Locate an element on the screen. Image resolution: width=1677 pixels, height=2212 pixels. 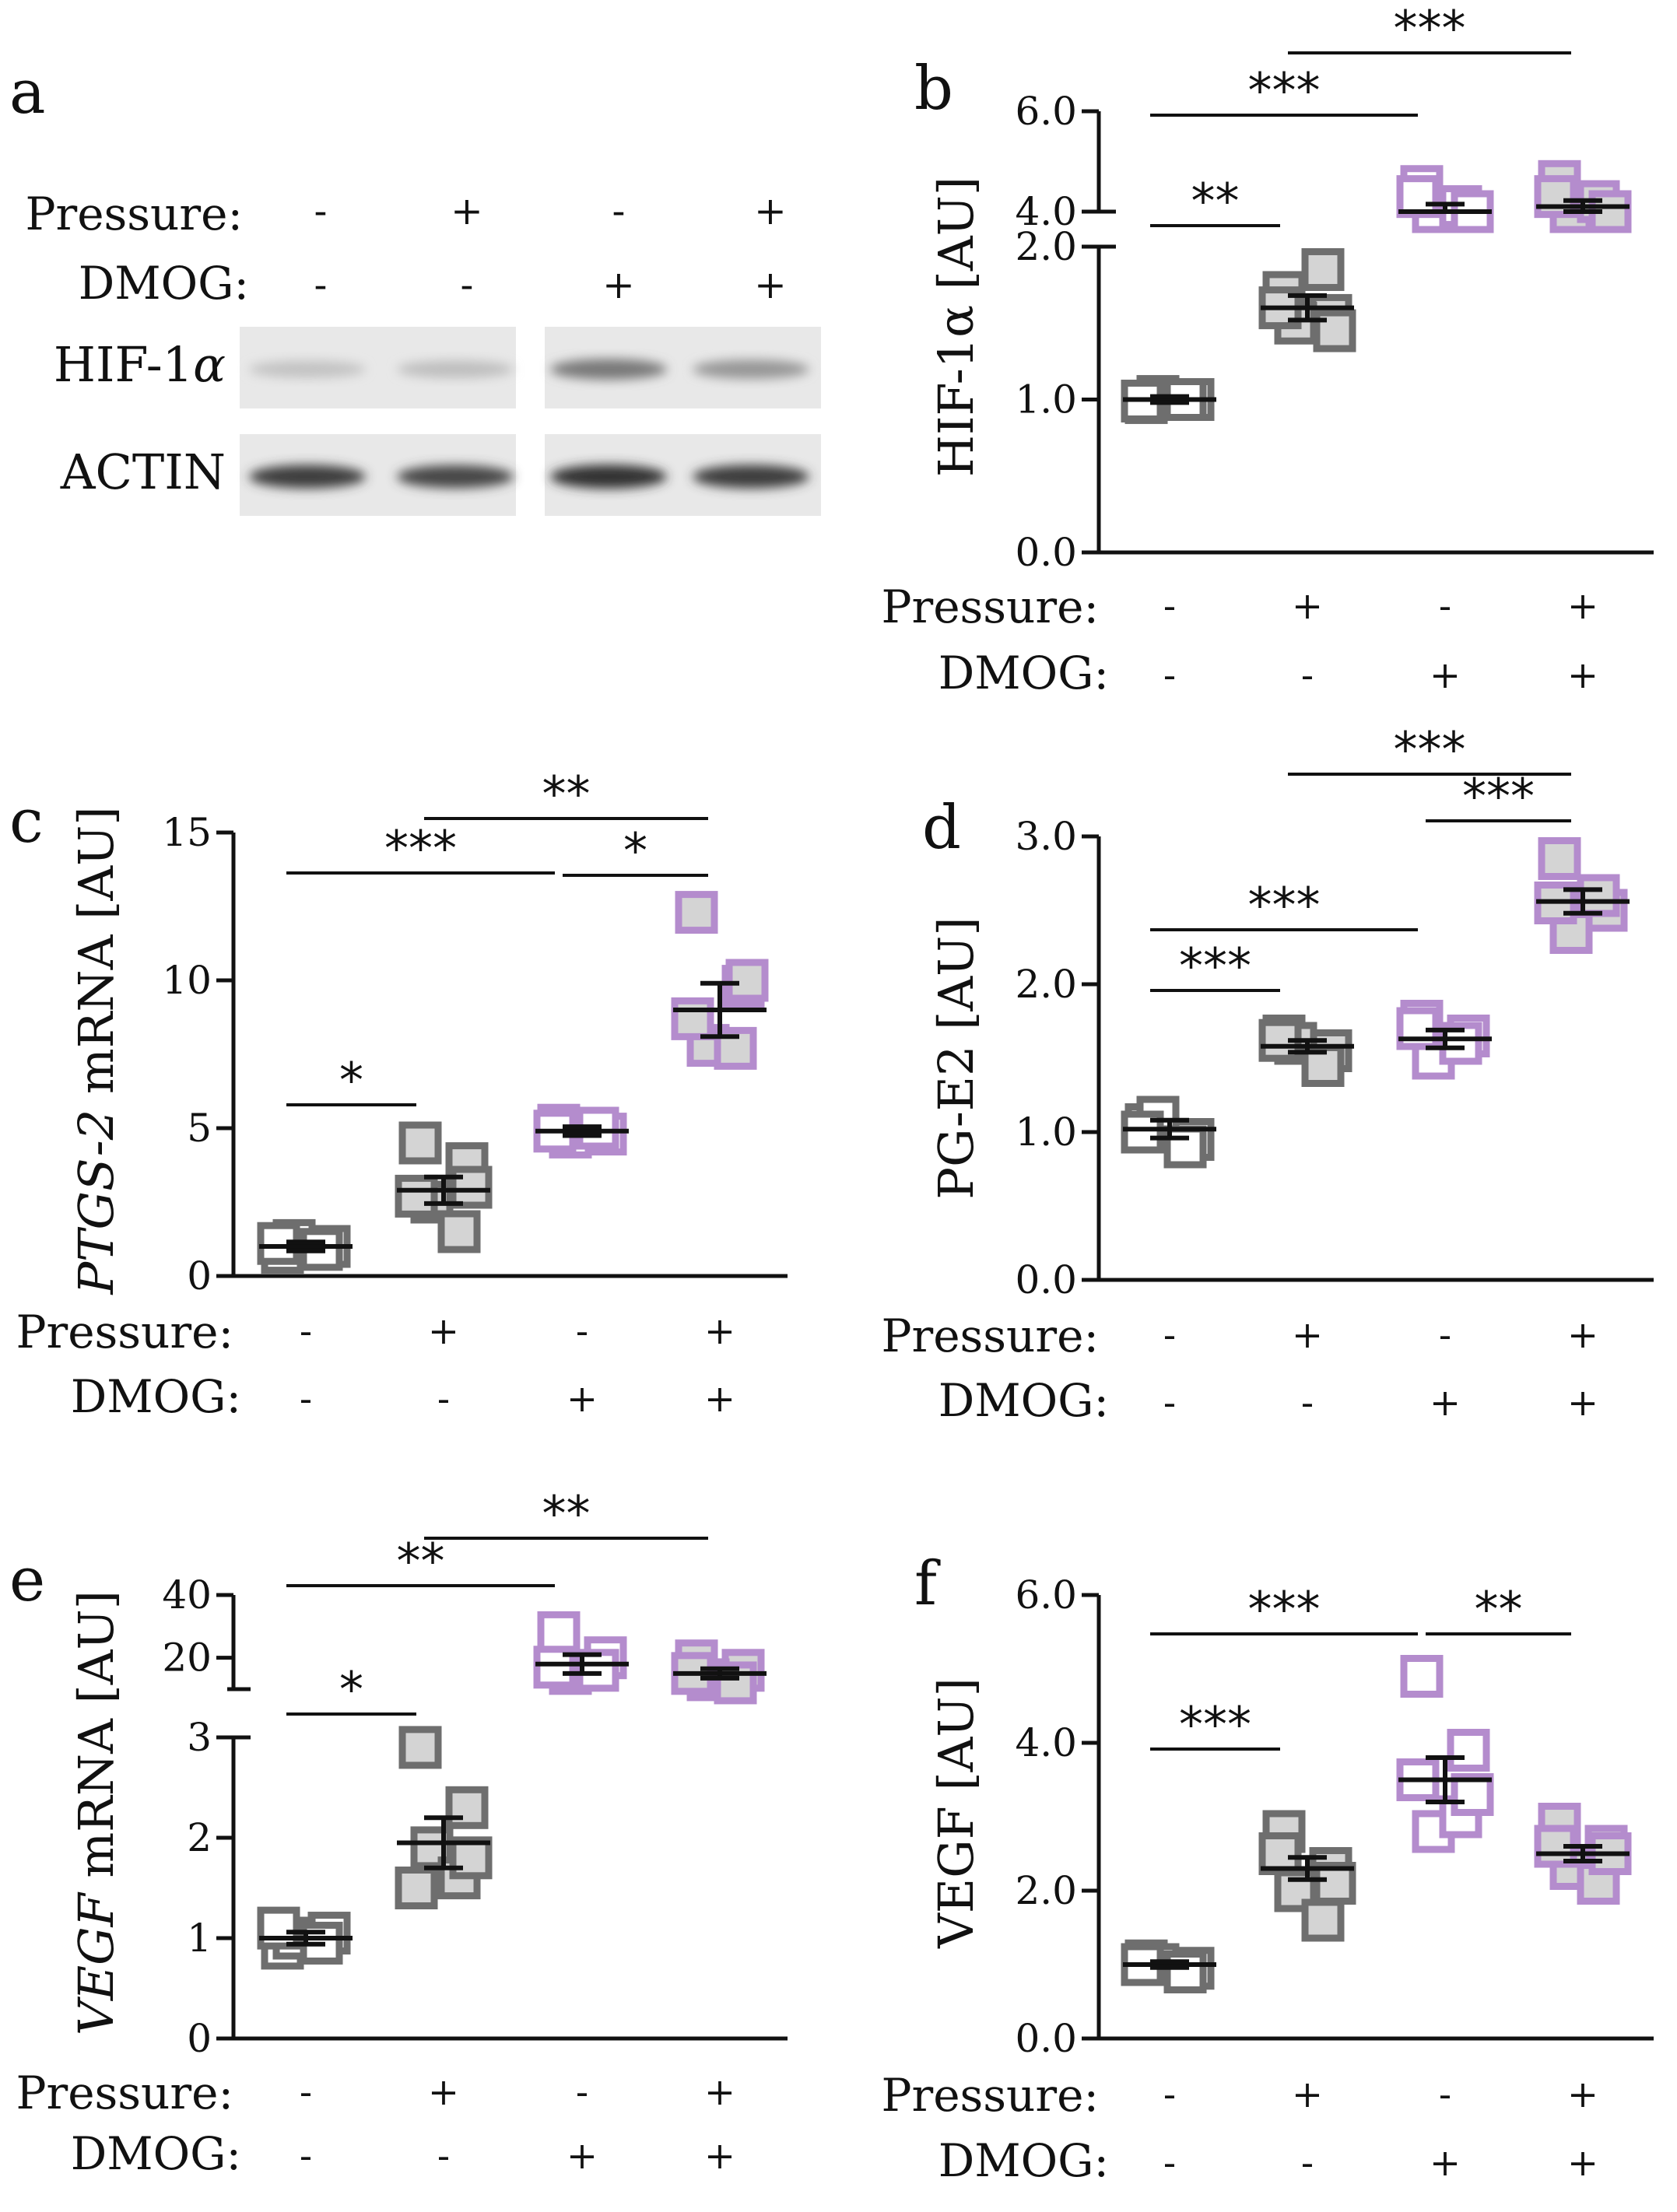
y-axis-label: VEGF mRNA [AU] is located at coordinates (96, 1813).